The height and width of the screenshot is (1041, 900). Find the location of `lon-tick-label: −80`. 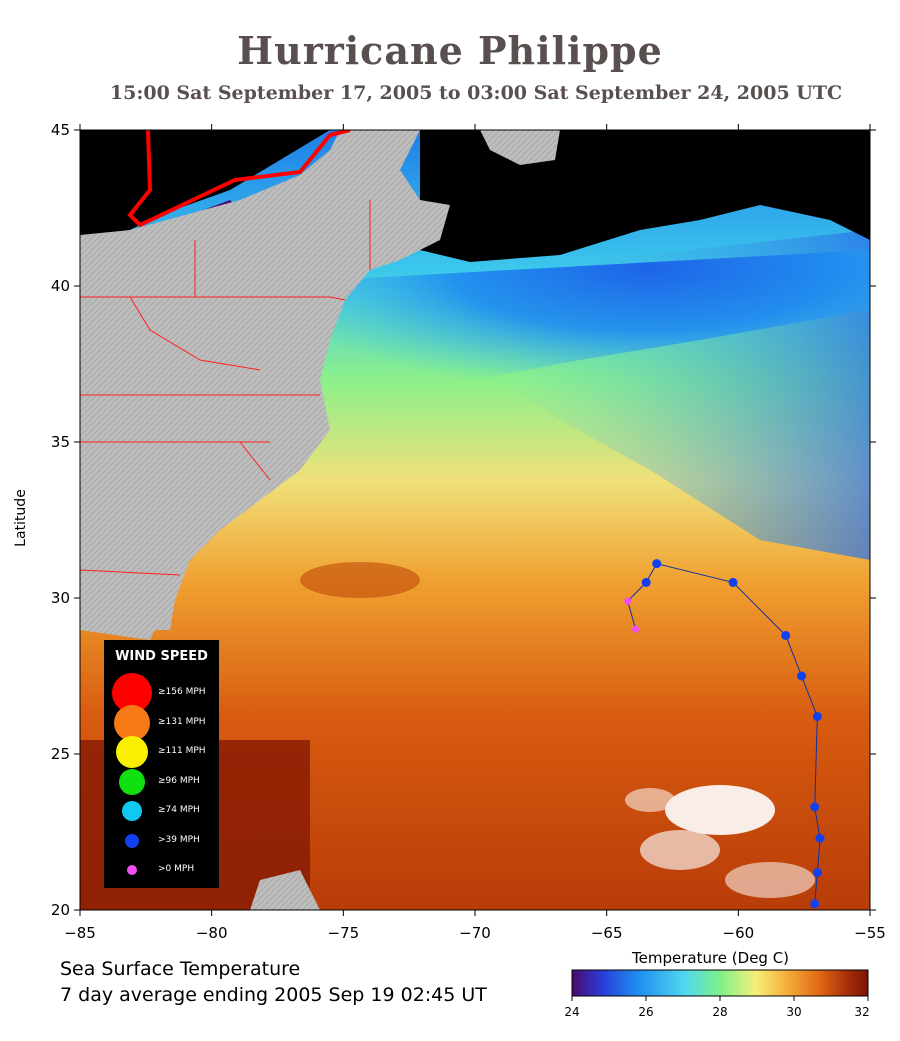

lon-tick-label: −80 is located at coordinates (212, 933).